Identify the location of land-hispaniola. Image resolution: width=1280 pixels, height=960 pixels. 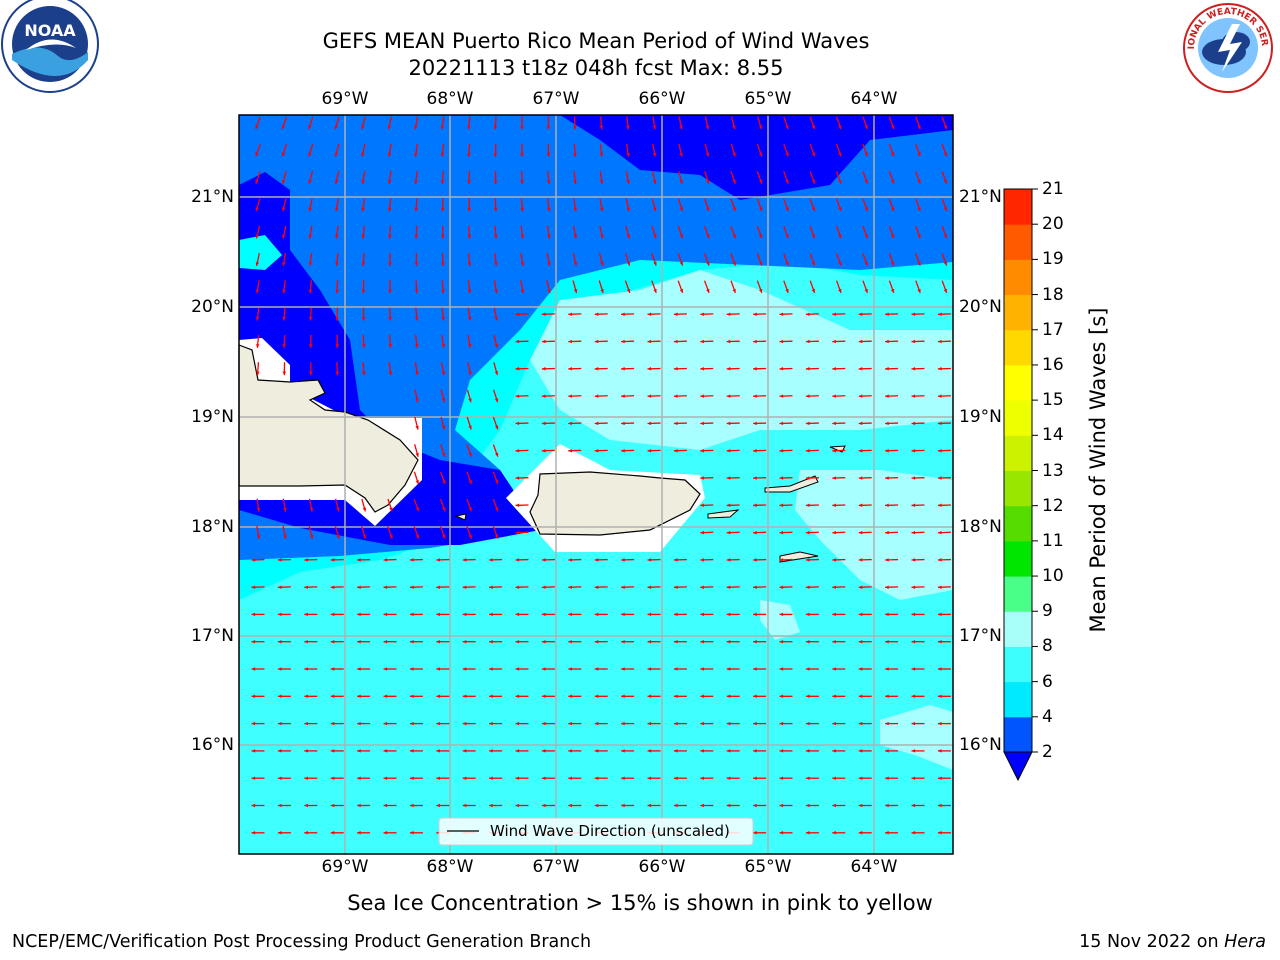
(328, 428).